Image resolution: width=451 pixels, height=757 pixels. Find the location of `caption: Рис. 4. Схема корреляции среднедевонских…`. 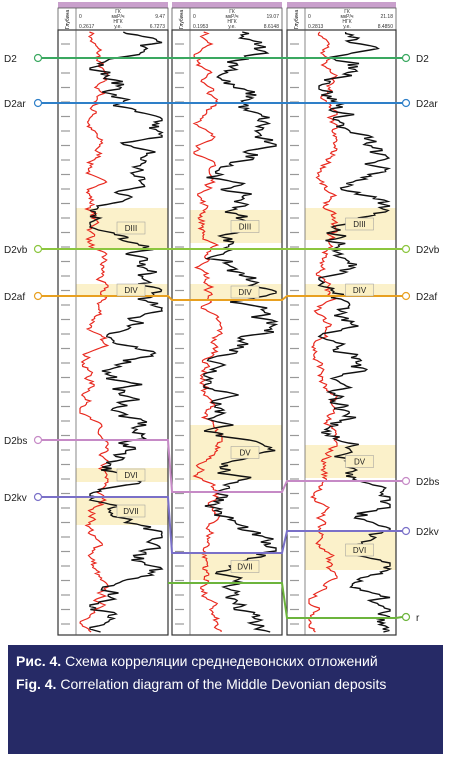

caption: Рис. 4. Схема корреляции среднедевонских… is located at coordinates (225, 699).